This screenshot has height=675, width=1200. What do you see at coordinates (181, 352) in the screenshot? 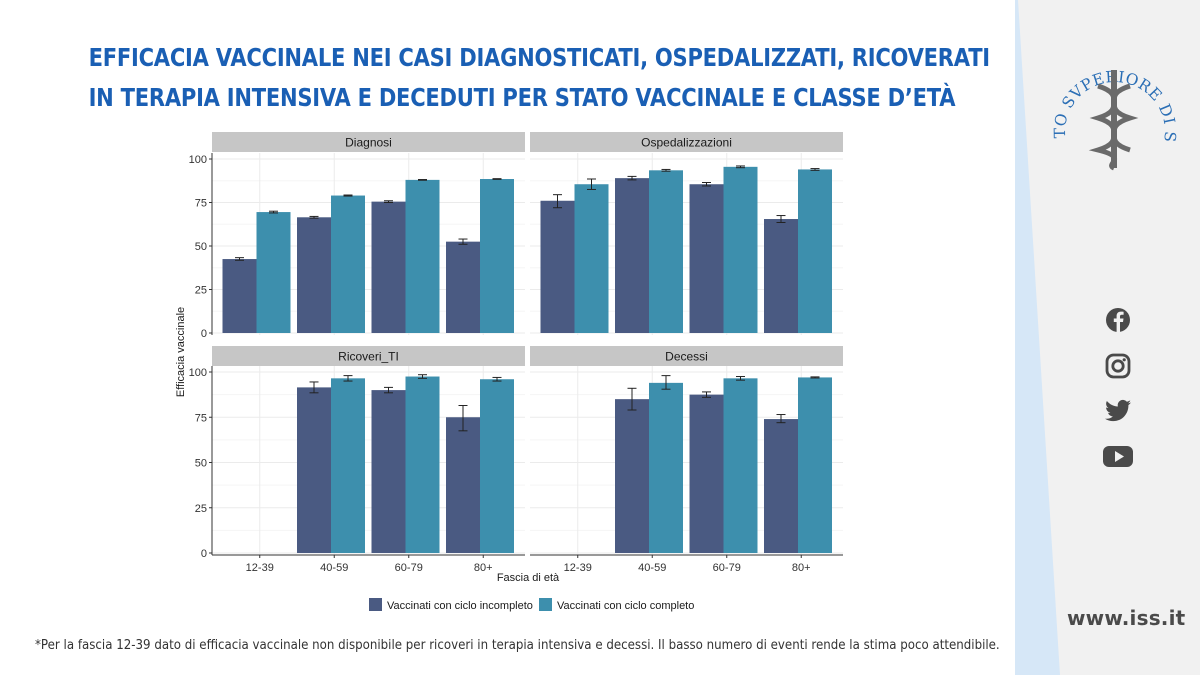
I see `y-axis-label: Efficacia vaccinale` at bounding box center [181, 352].